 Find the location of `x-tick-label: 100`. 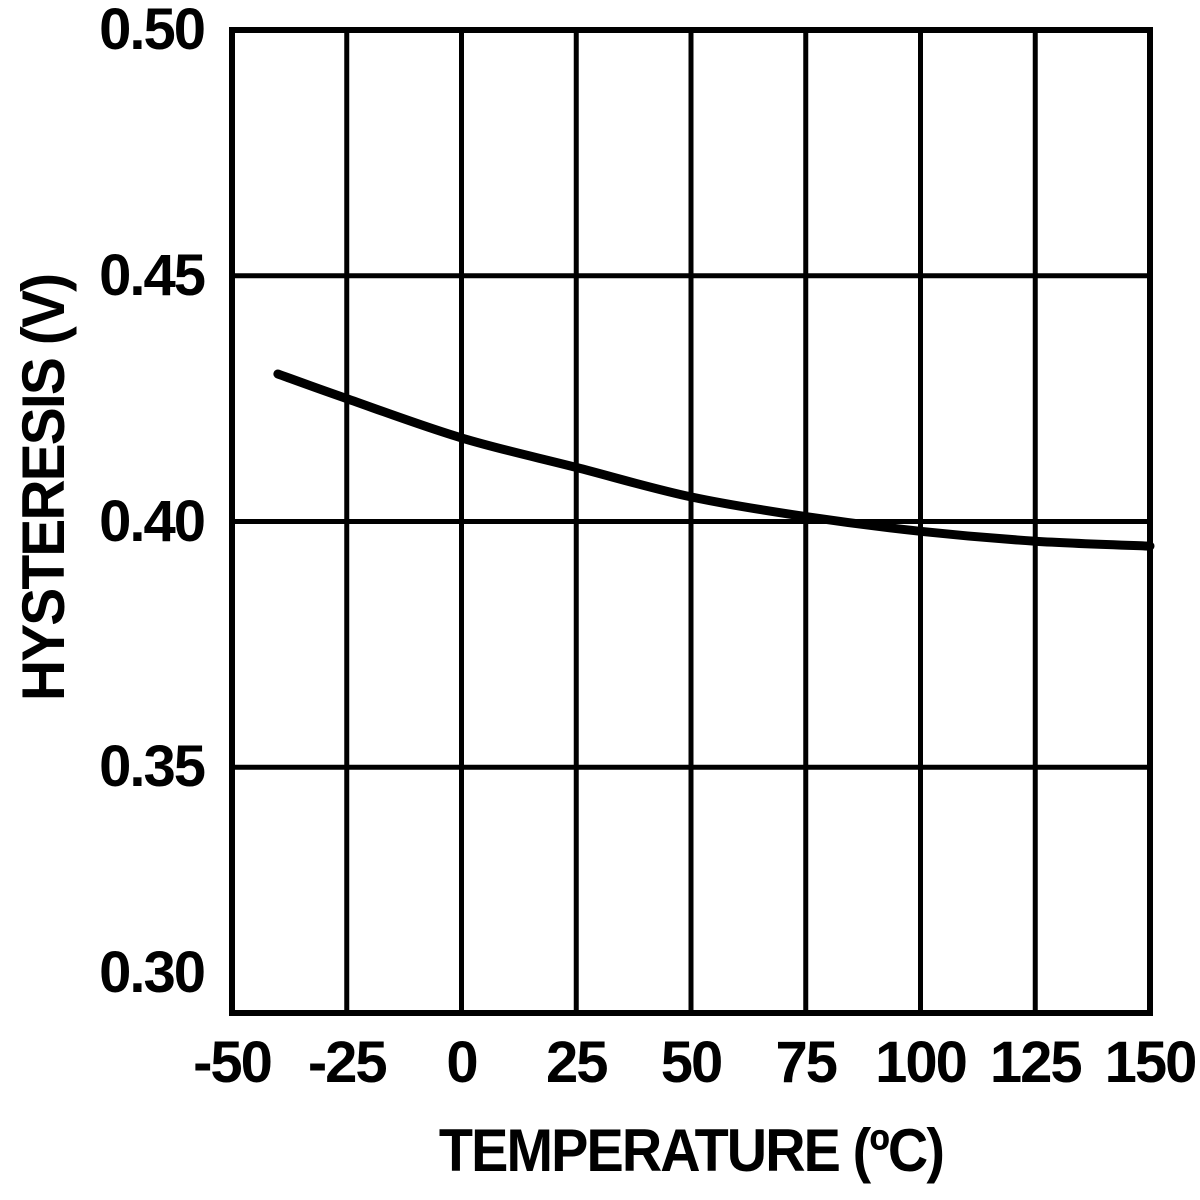

x-tick-label: 100 is located at coordinates (921, 1062).